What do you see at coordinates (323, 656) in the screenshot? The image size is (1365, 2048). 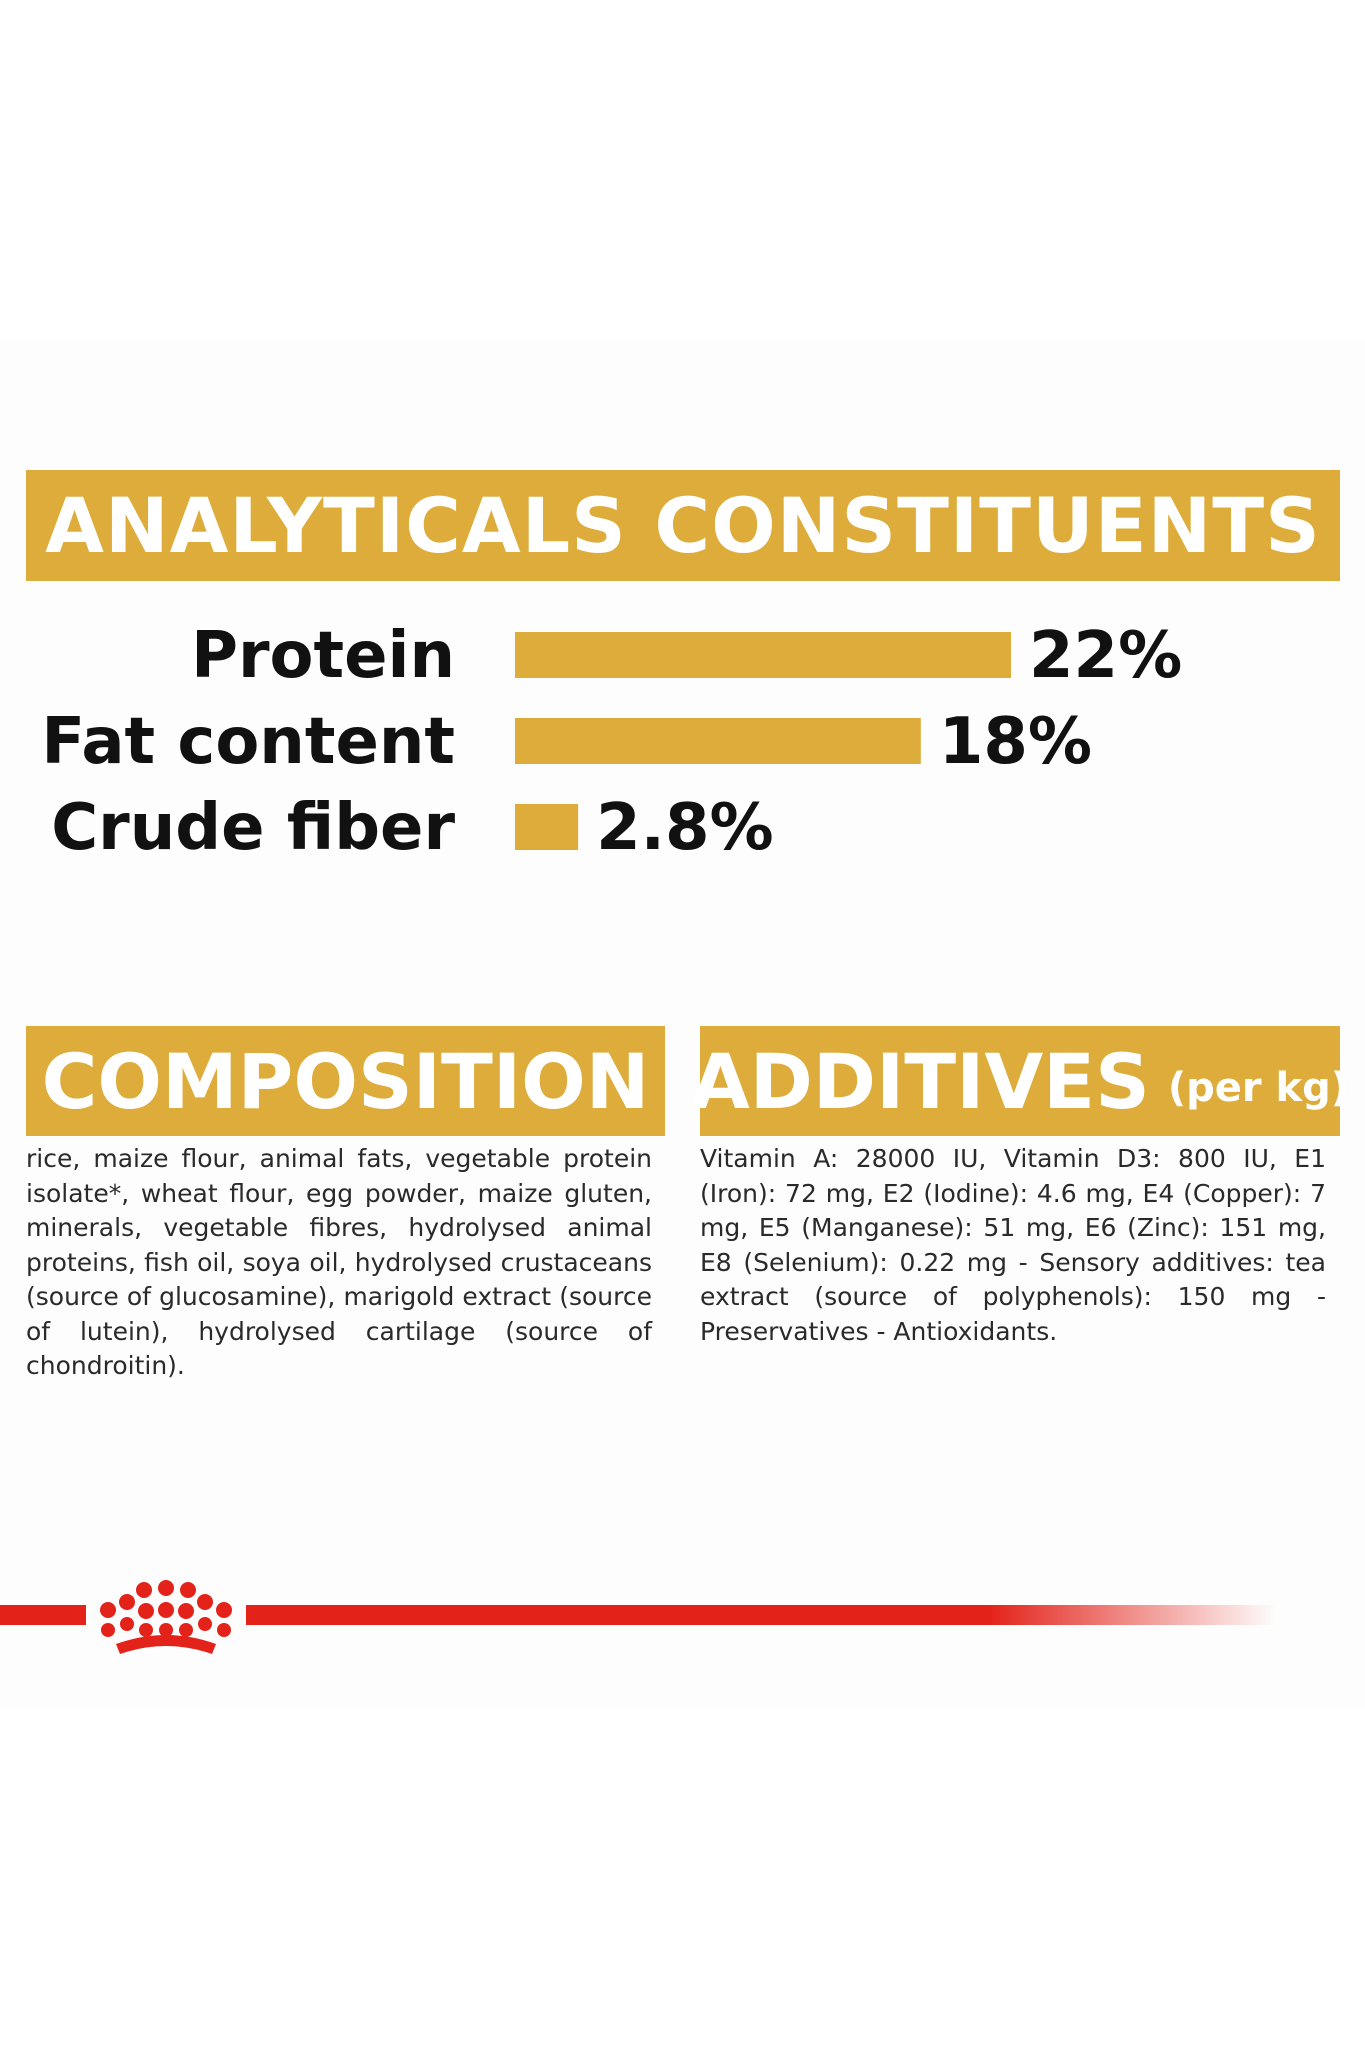 I see `category-label: Protein` at bounding box center [323, 656].